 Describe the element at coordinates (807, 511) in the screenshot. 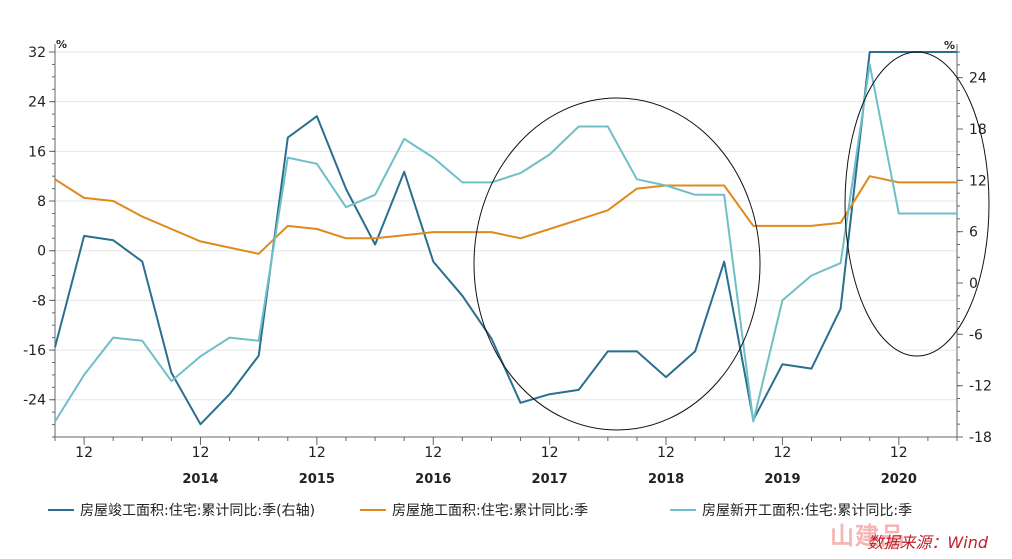

I see `legend-label-new-start: 房屋新开工面积:住宅:累计同比:季` at that location.